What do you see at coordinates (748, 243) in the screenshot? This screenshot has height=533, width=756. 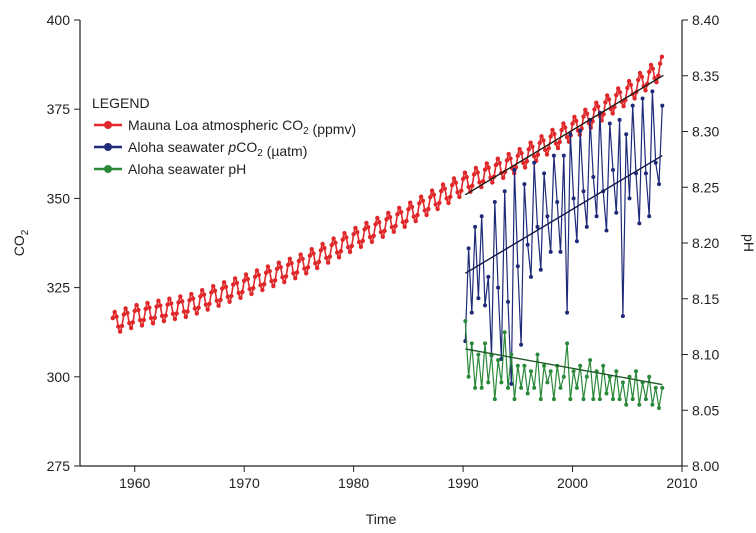 I see `y-right-axis-title: pH` at bounding box center [748, 243].